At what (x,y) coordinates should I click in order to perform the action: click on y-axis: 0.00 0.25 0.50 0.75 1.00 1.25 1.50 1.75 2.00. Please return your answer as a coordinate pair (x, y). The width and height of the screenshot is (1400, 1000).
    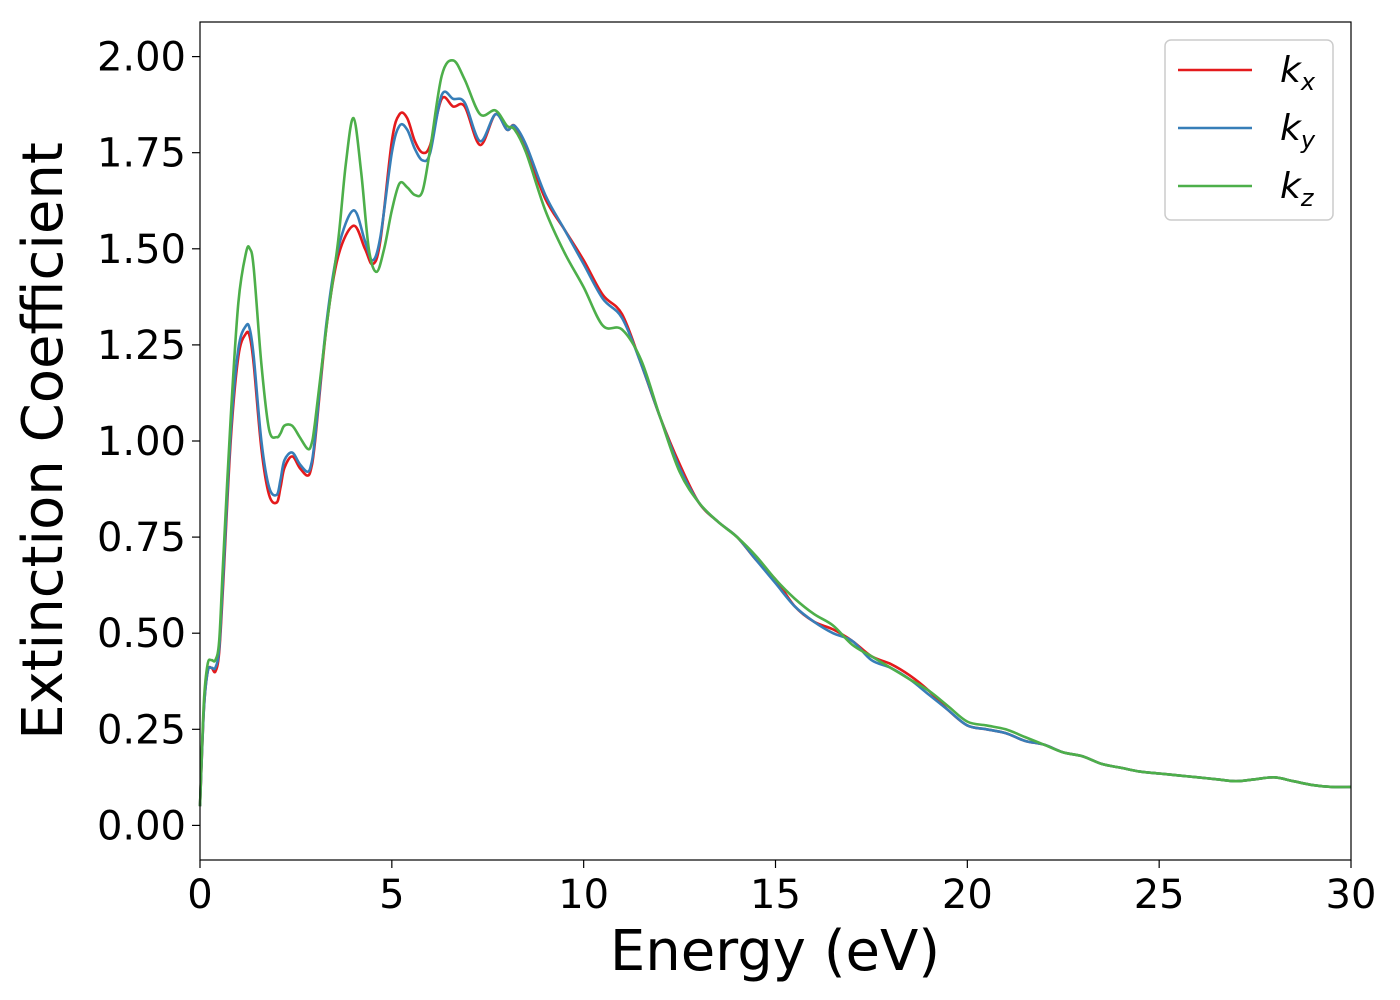
    Looking at the image, I should click on (148, 442).